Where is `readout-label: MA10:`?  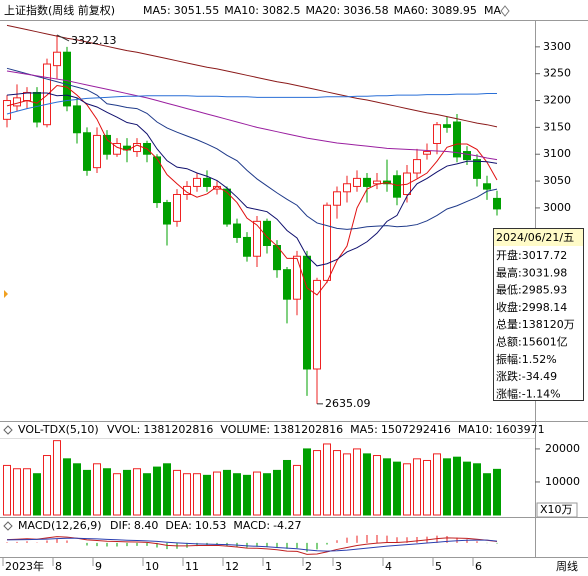
readout-label: MA10: is located at coordinates (475, 429).